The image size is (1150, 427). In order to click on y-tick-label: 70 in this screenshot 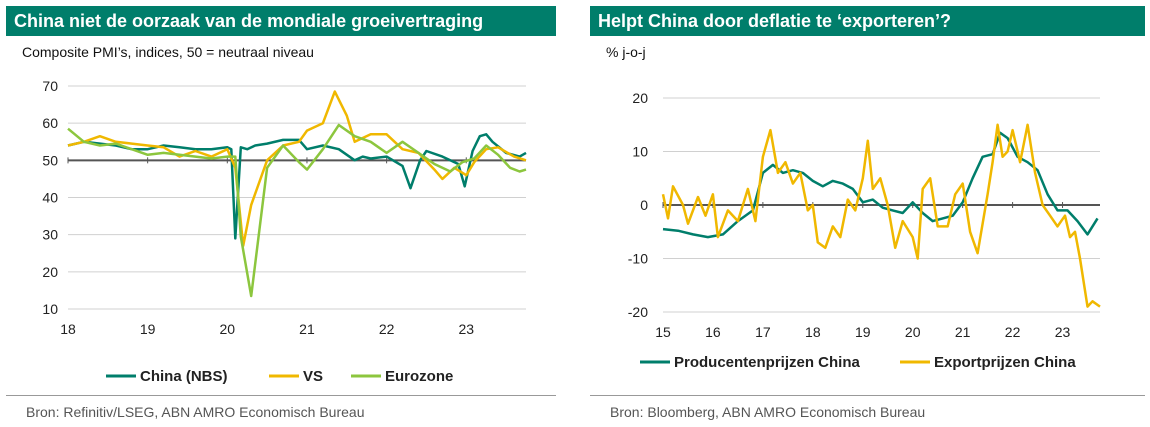, I will do `click(50, 86)`.